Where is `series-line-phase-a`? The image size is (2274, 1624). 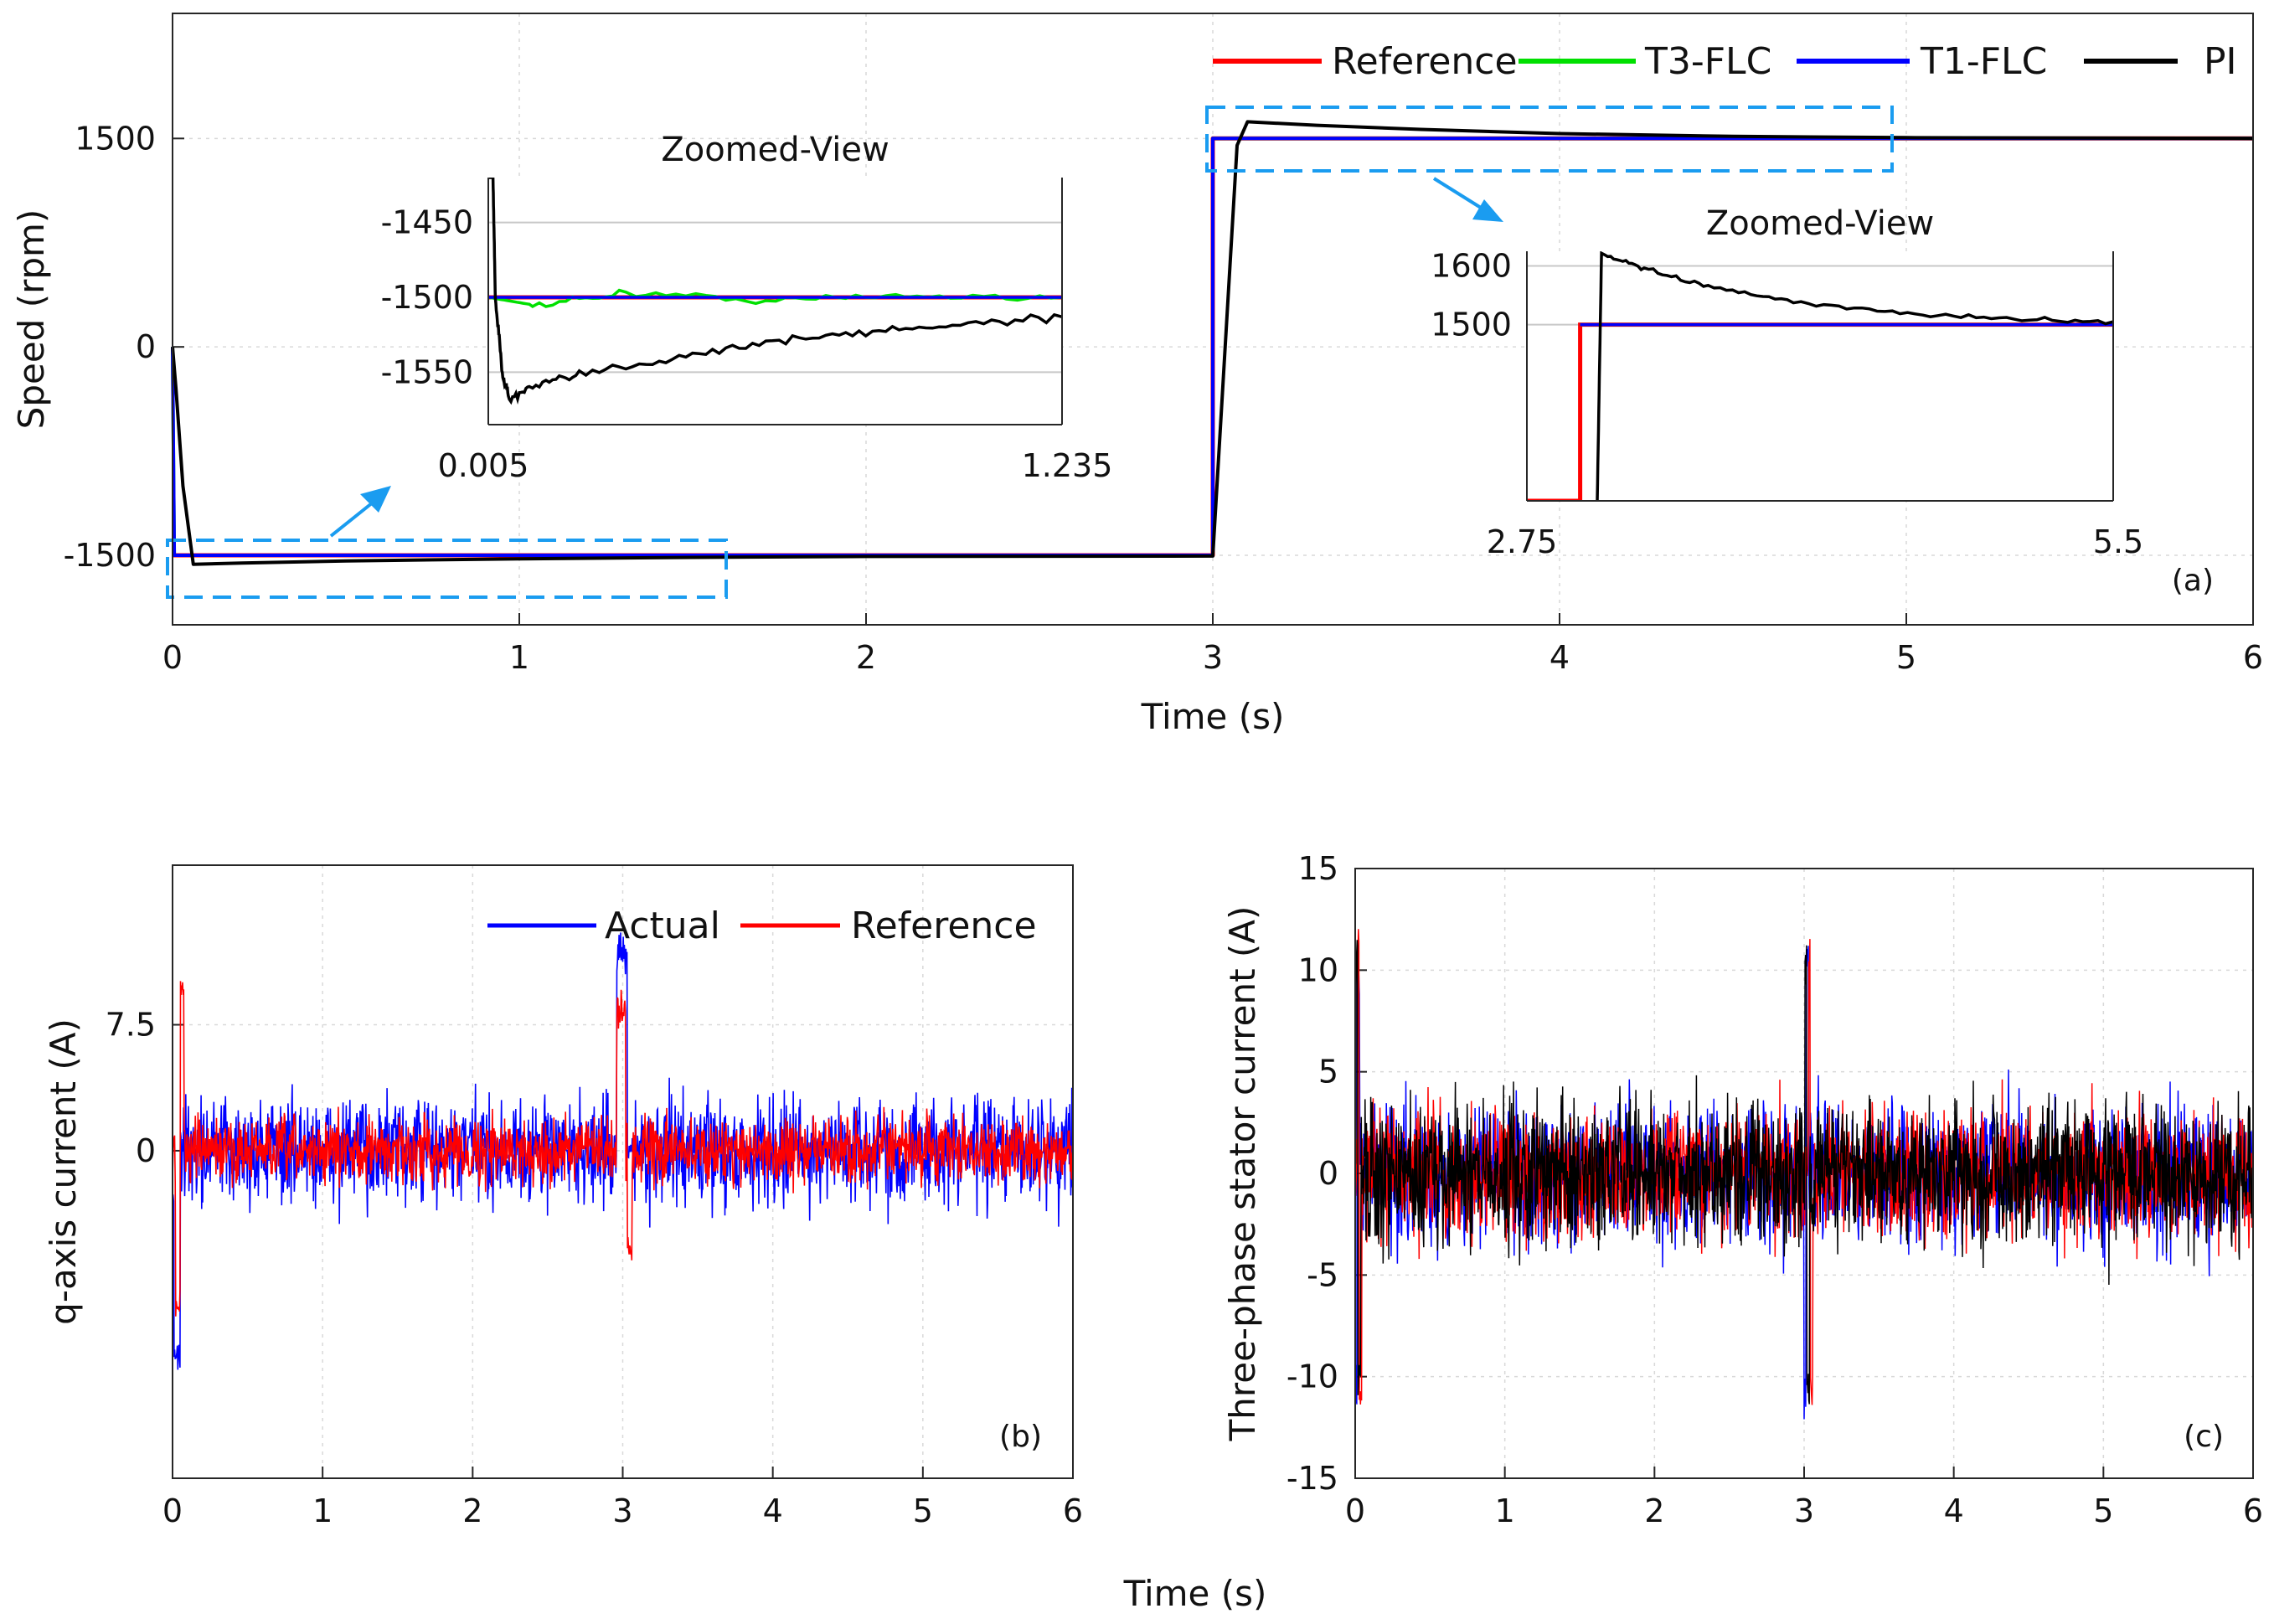
series-line-phase-a is located at coordinates (1804, 1172).